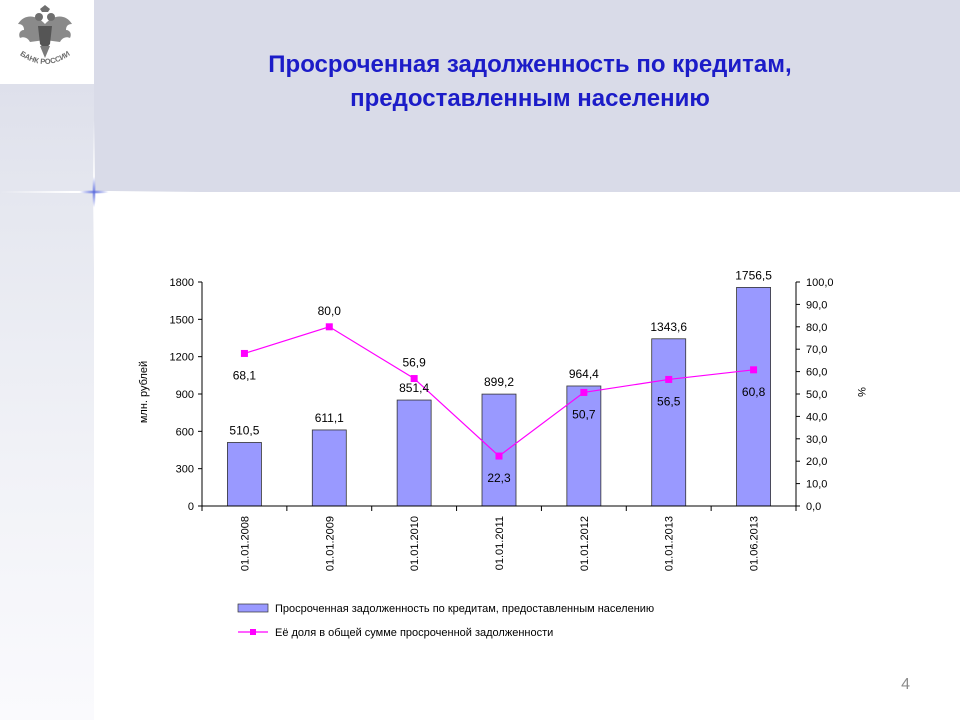  I want to click on title-line-2: предоставленным населению, so click(530, 98).